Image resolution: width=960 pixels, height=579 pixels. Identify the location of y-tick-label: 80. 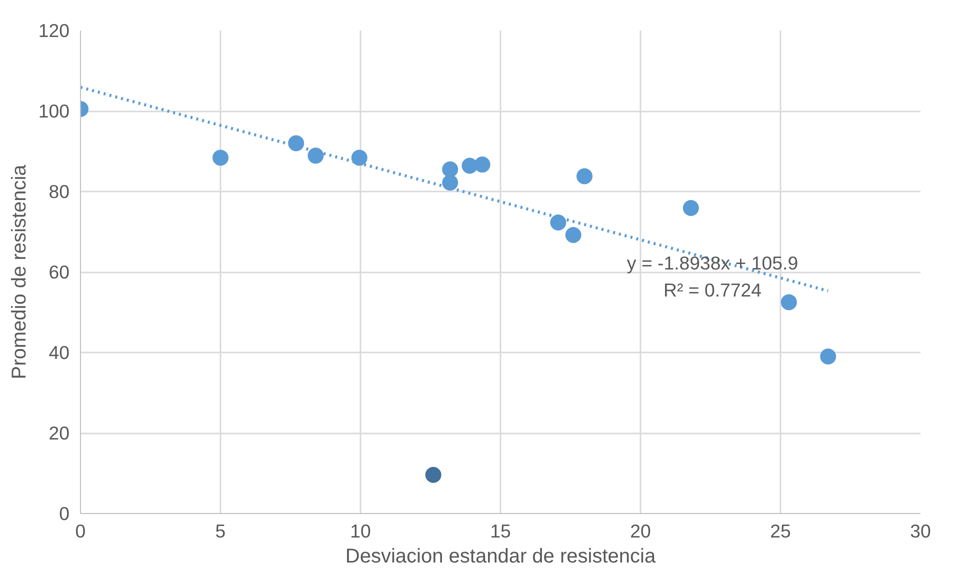
(59, 191).